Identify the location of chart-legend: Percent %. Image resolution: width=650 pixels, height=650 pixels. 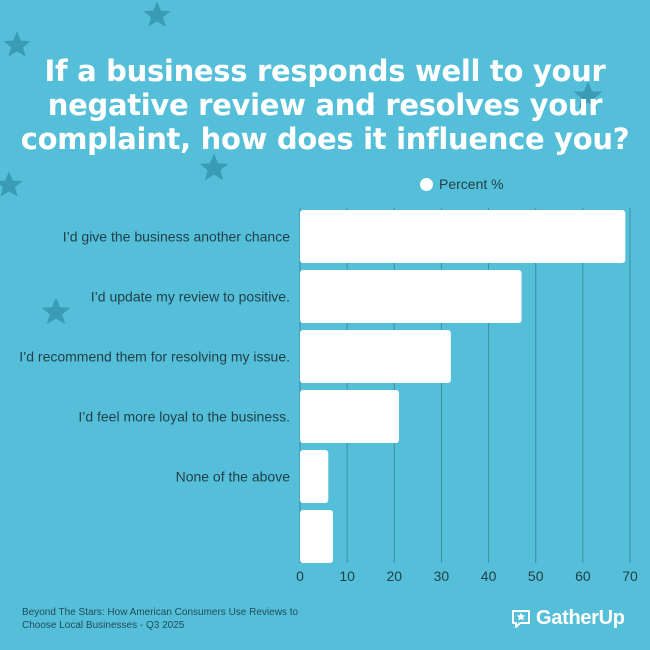
(462, 184).